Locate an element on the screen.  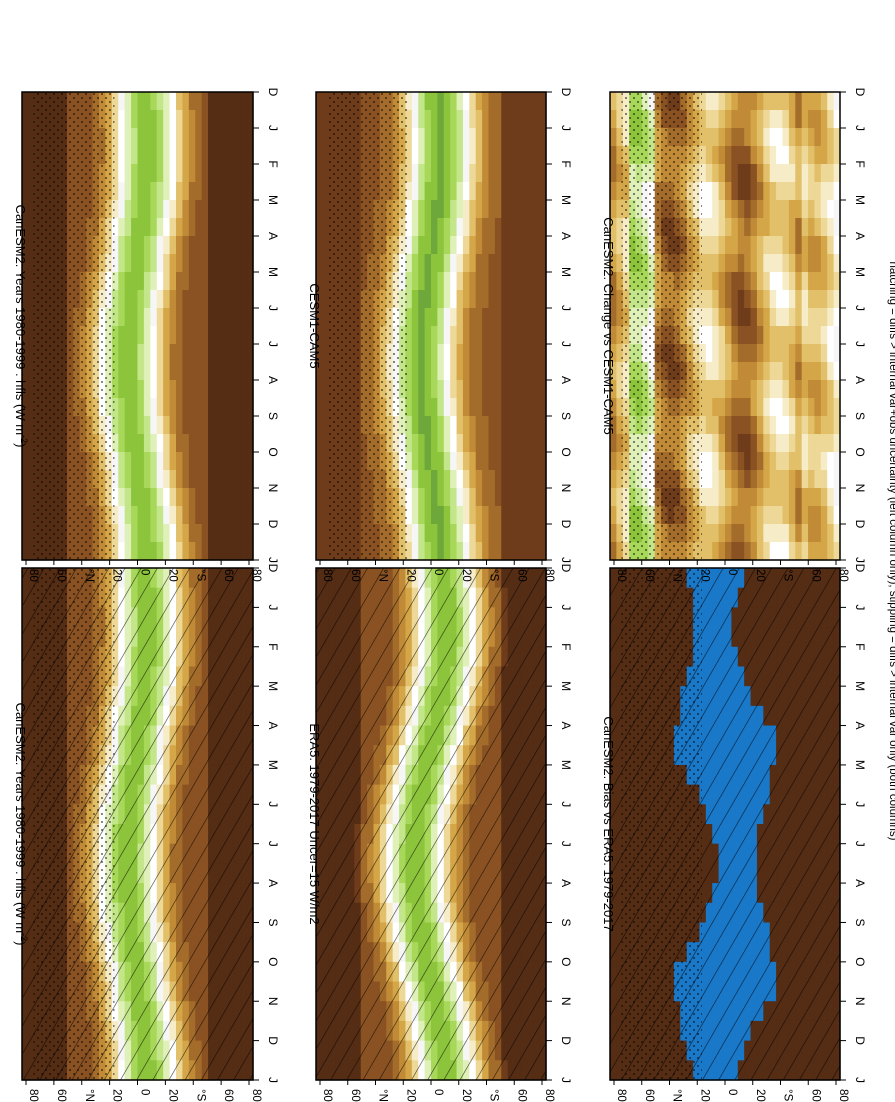
latitude-tick-label: °S is located at coordinates (494, 575).